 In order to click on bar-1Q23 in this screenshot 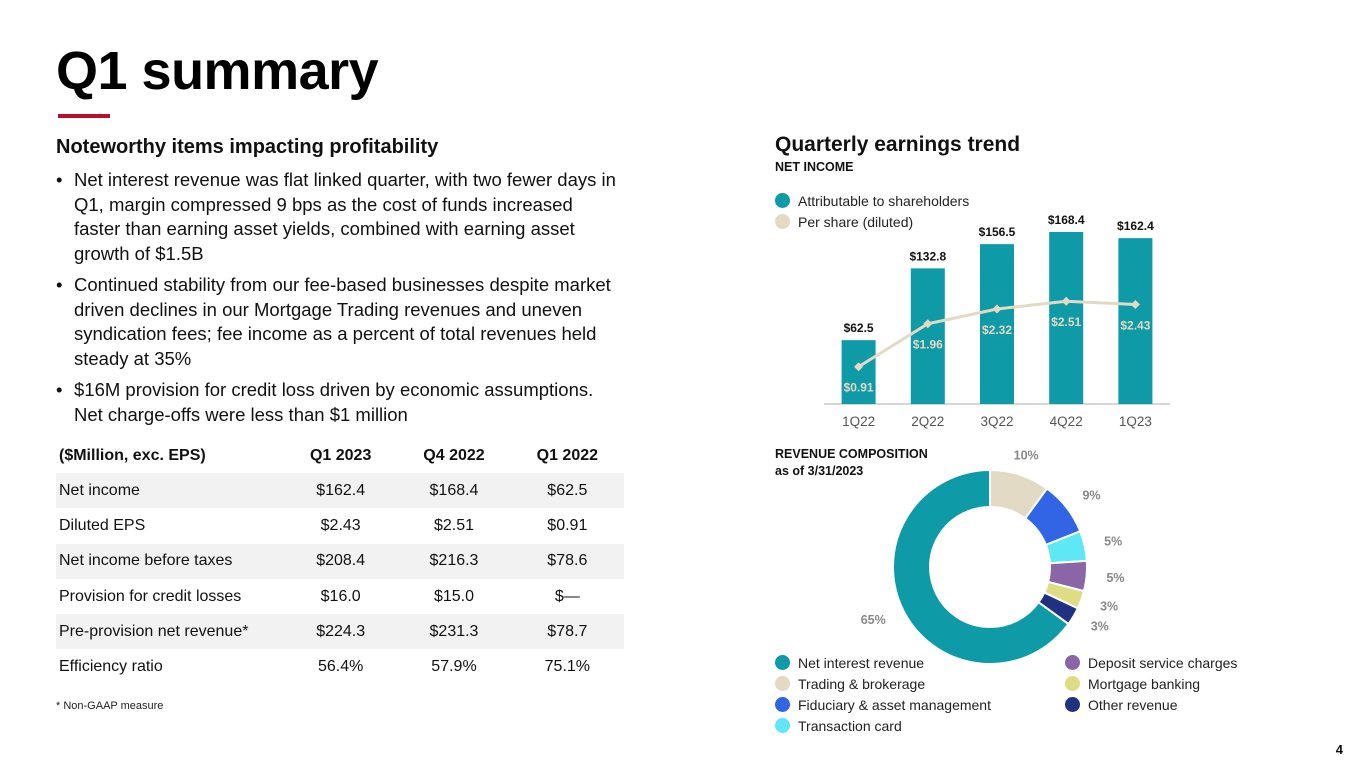, I will do `click(1135, 321)`.